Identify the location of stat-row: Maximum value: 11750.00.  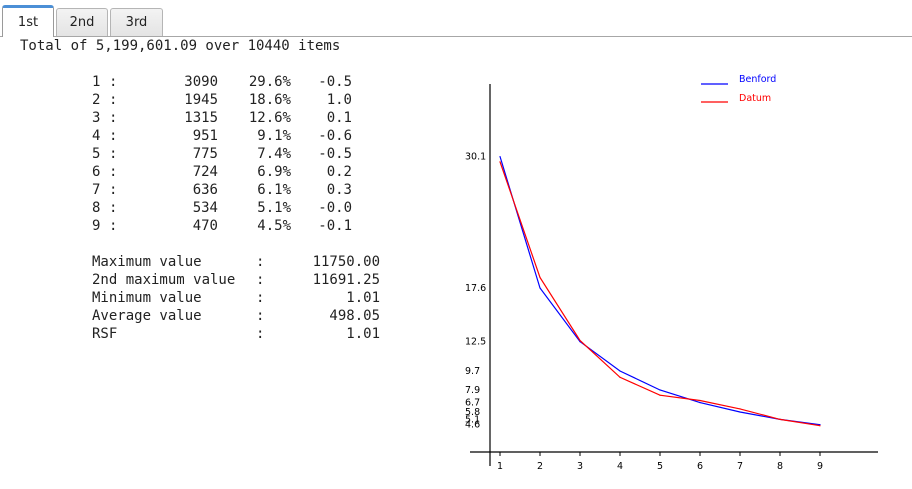
(200, 262).